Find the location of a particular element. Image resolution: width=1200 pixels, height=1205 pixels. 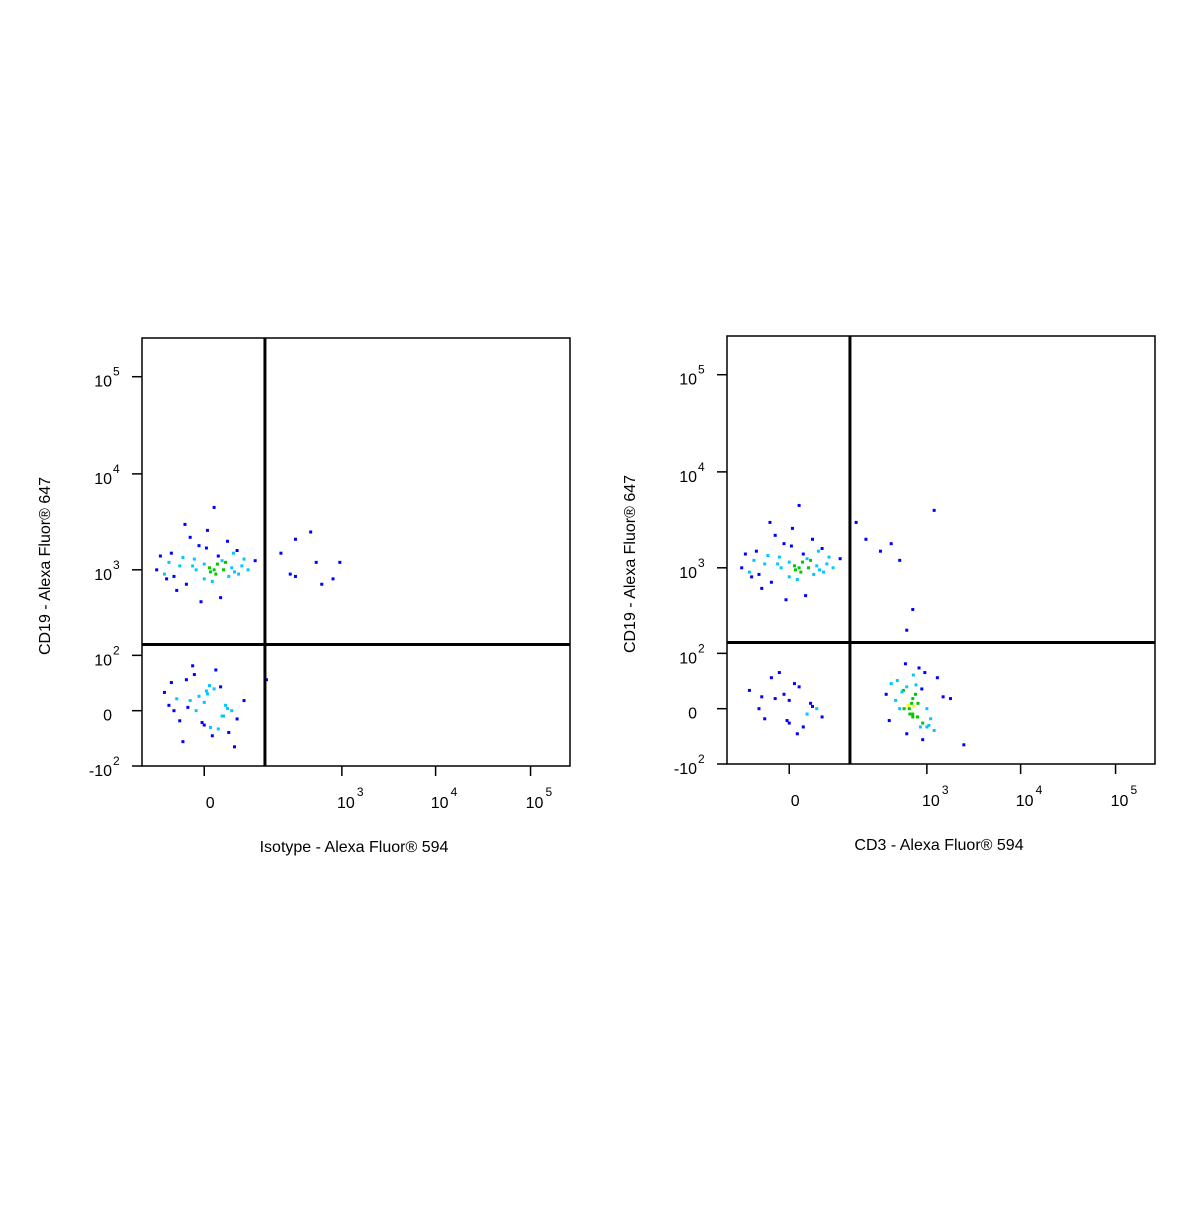

y-axis-label: CD19 - Alexa Fluor® 647 is located at coordinates (630, 564).